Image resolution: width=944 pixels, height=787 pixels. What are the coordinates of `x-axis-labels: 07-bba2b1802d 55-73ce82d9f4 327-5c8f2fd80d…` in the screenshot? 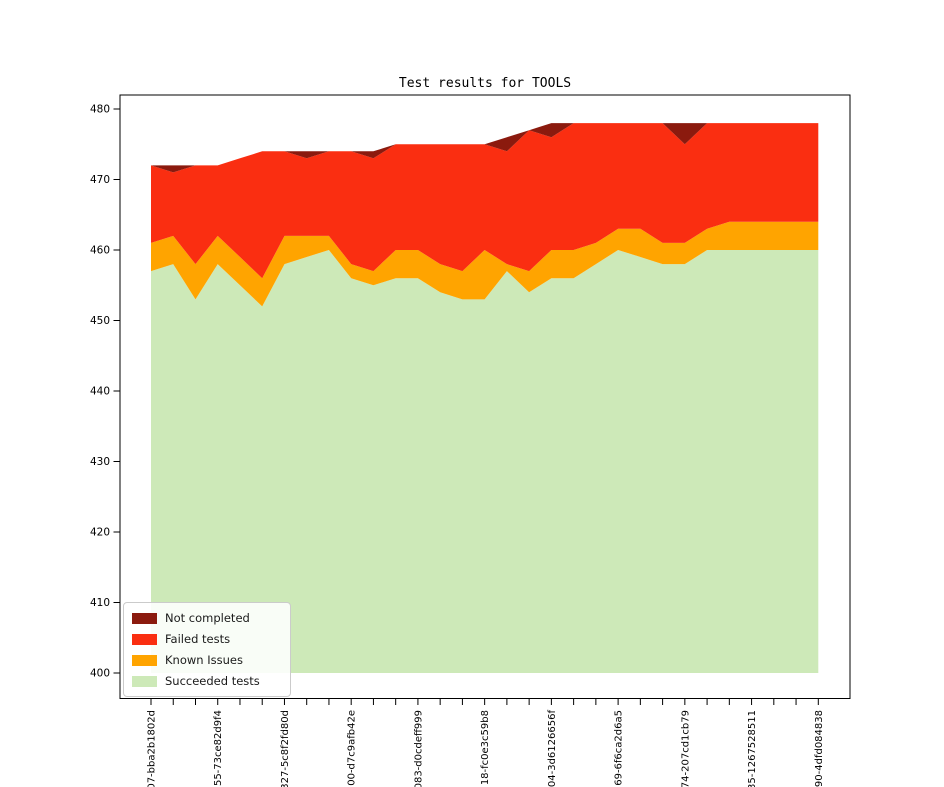 It's located at (486, 748).